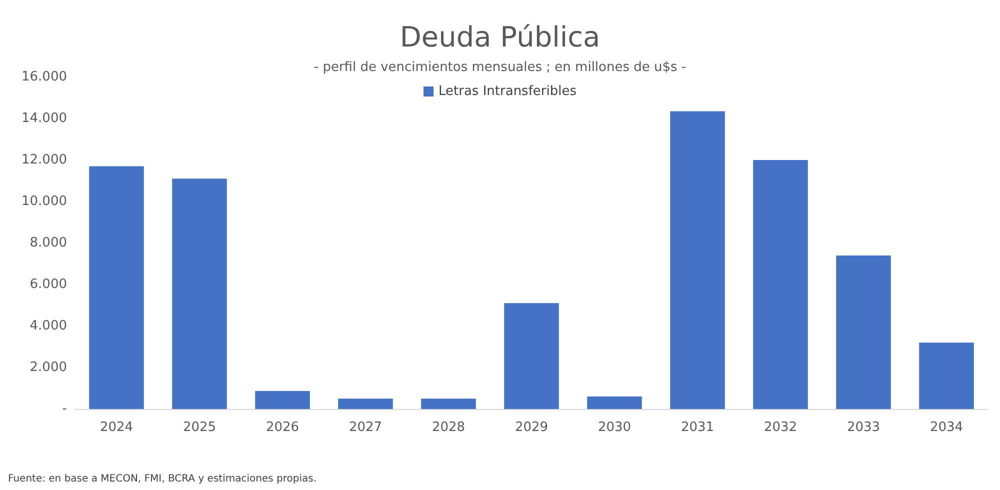  What do you see at coordinates (48, 284) in the screenshot?
I see `y-tick-label: 6.000` at bounding box center [48, 284].